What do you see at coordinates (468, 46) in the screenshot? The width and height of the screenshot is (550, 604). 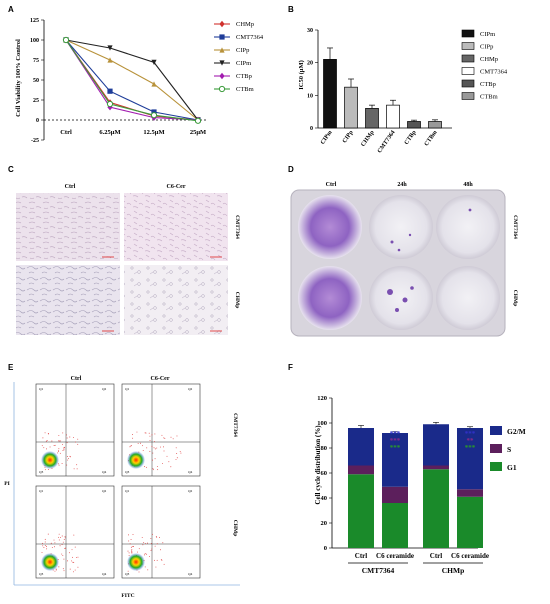 I see `panel-b-legend-swatch` at bounding box center [468, 46].